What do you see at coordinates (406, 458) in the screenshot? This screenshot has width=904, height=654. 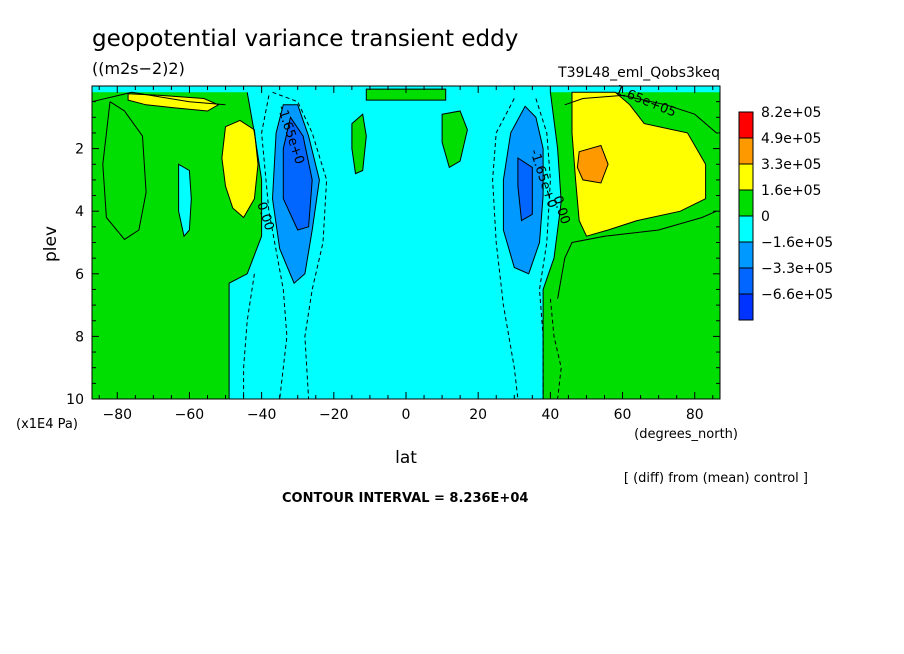 I see `x-axis-label: lat` at bounding box center [406, 458].